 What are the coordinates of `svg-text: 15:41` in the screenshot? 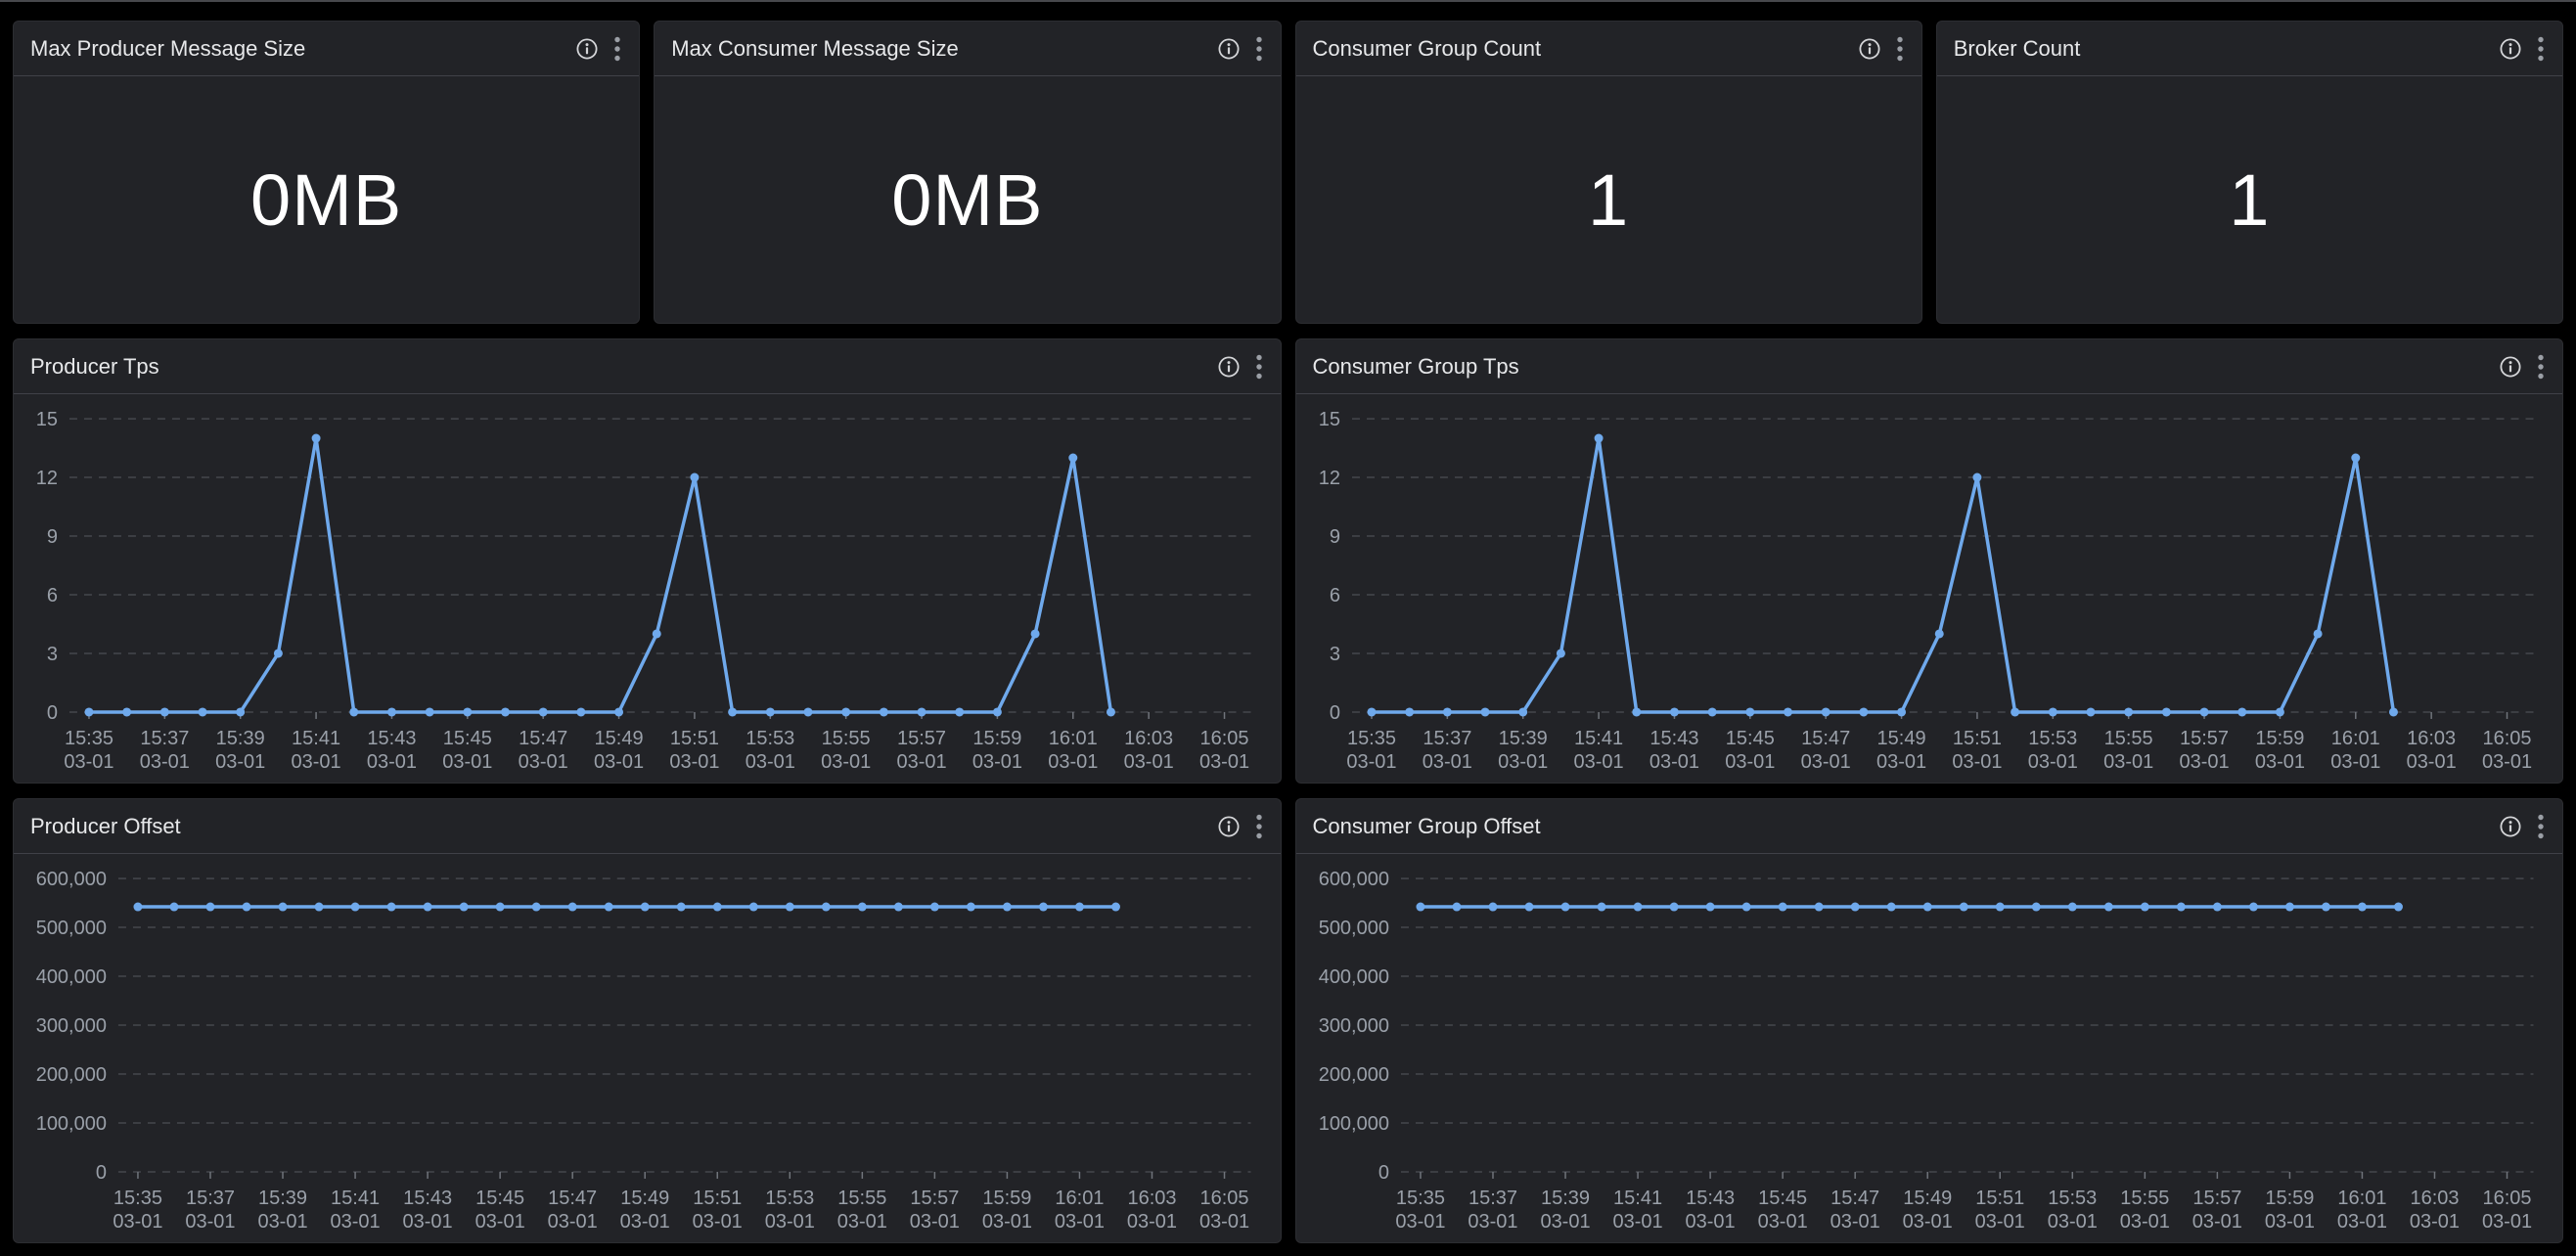 It's located at (1637, 1199).